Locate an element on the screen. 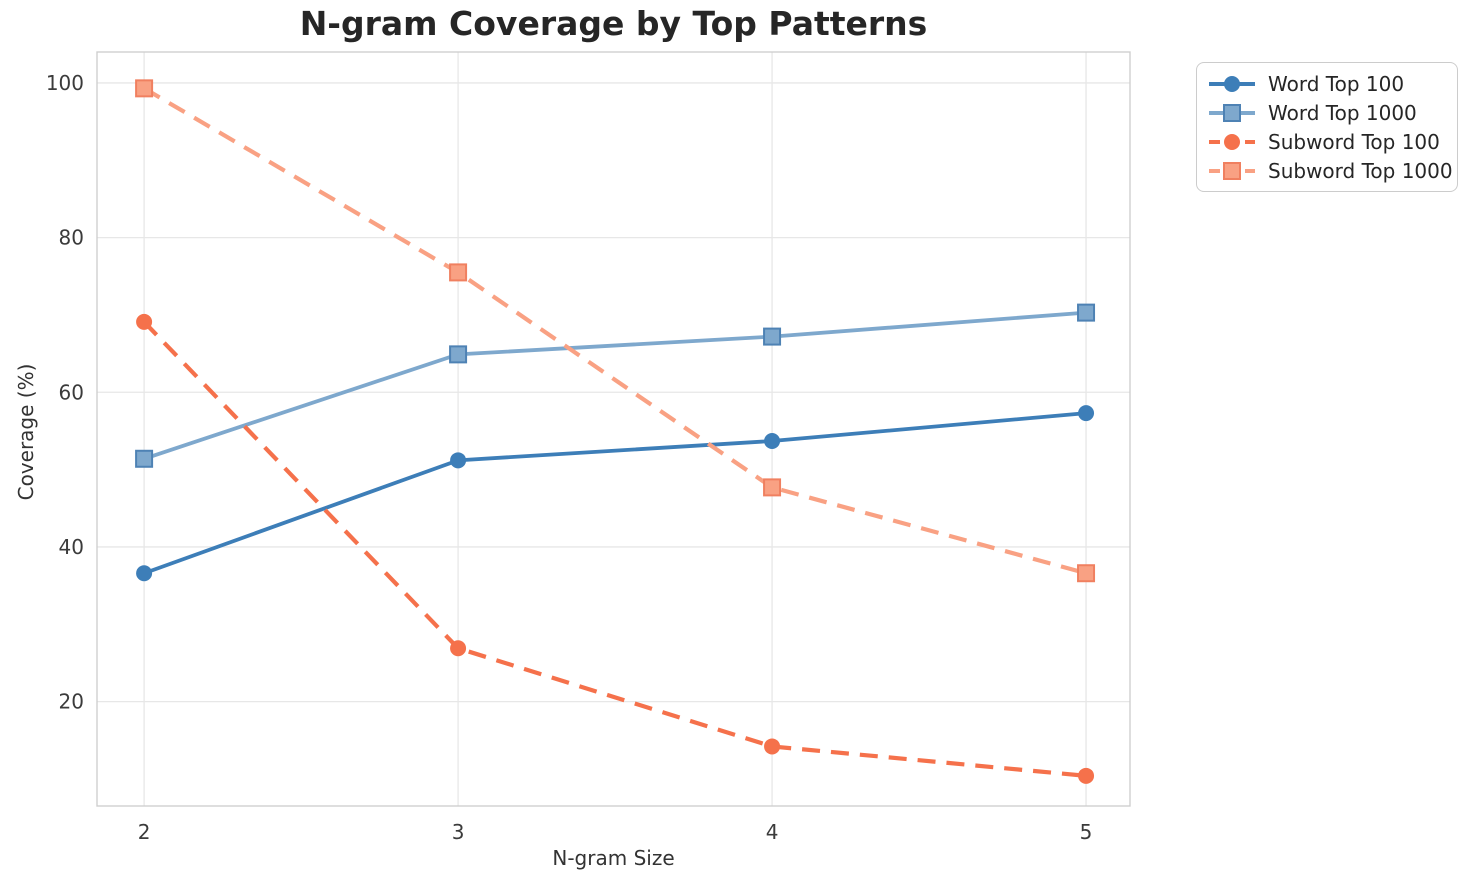  chart-title: N-gram Coverage by Top Patterns is located at coordinates (613, 23).